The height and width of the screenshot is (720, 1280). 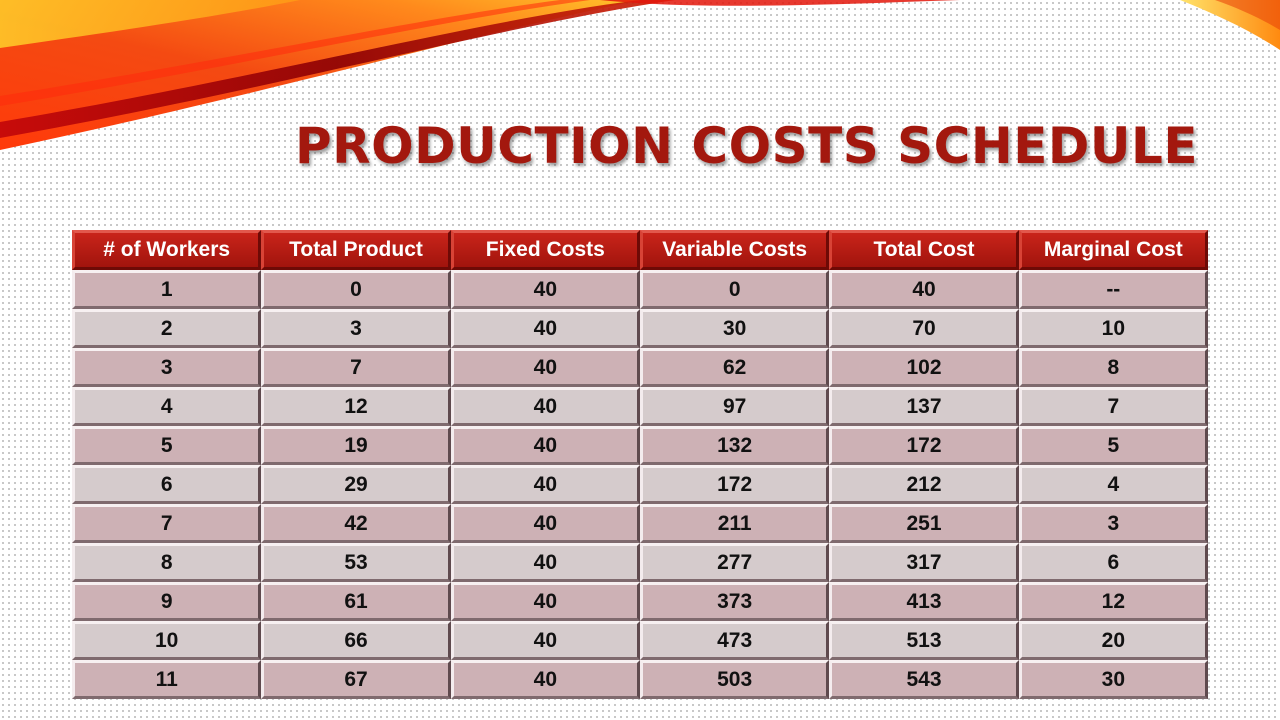 I want to click on header-fixed-costs: Fixed Costs, so click(x=545, y=250).